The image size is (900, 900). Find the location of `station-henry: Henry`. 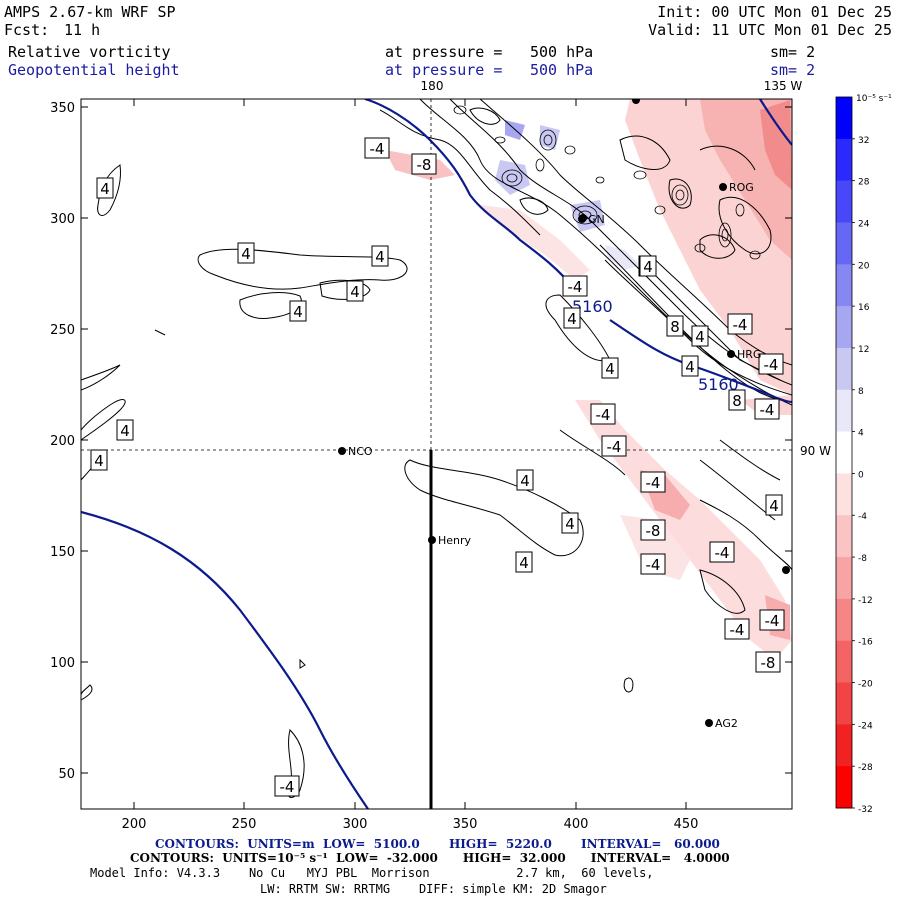

station-henry: Henry is located at coordinates (450, 540).